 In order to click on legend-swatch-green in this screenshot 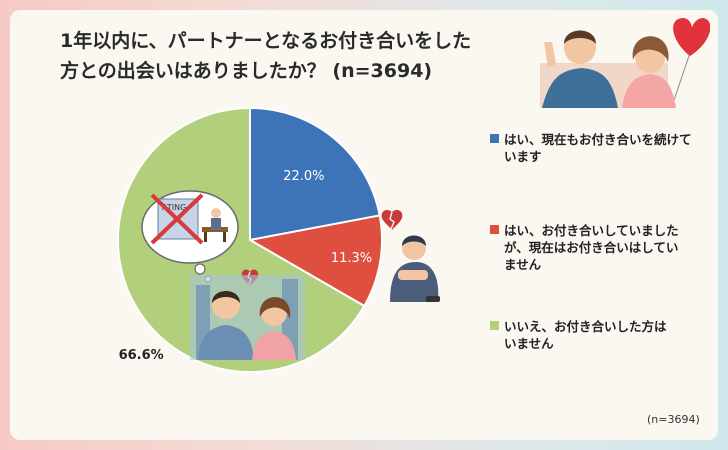, I will do `click(494, 325)`.